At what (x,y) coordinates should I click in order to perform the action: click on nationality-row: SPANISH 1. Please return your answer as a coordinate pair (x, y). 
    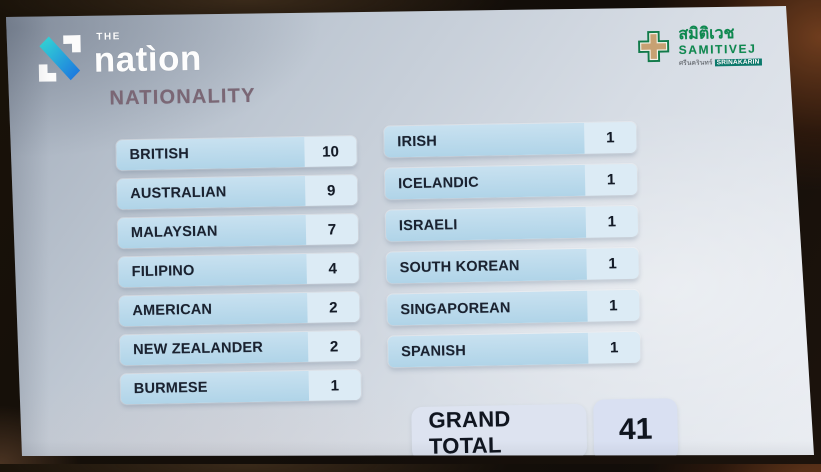
    Looking at the image, I should click on (514, 349).